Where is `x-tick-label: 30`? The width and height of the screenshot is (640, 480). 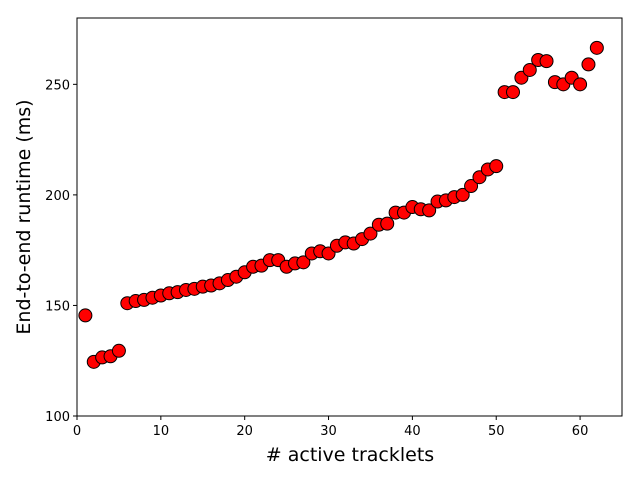 x-tick-label: 30 is located at coordinates (328, 431).